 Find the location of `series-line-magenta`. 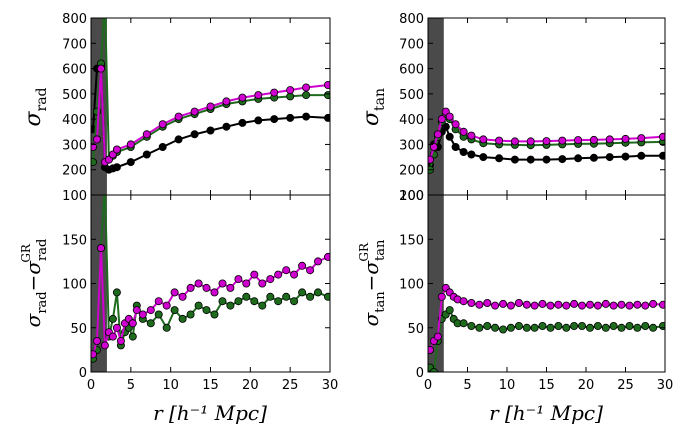

series-line-magenta is located at coordinates (546, 318).